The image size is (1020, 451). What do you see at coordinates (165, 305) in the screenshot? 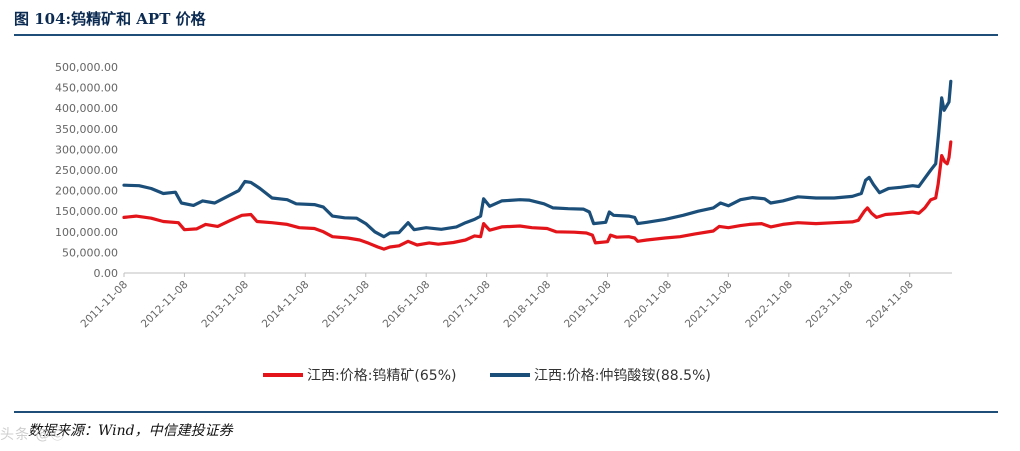
I see `x-tick-label: 2012-11-08` at bounding box center [165, 305].